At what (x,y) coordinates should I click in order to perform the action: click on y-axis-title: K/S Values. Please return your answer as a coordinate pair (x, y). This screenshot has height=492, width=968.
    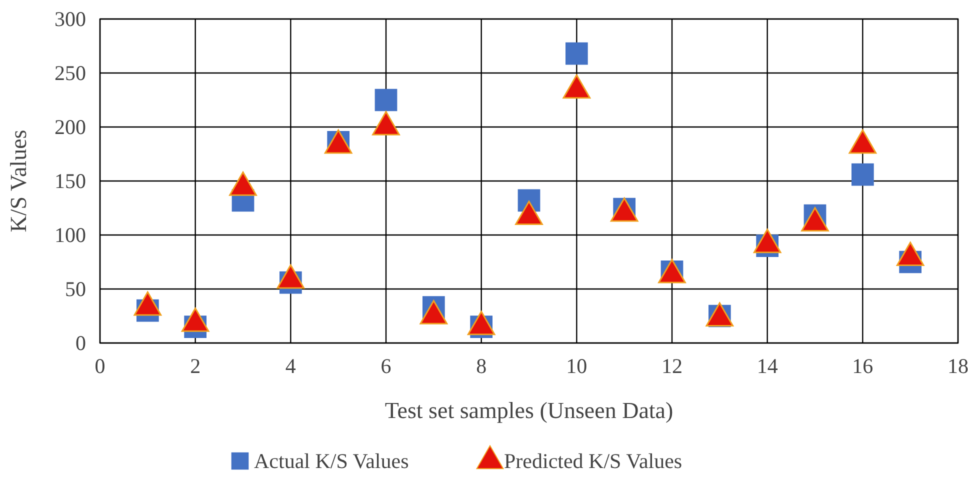
    Looking at the image, I should click on (18, 181).